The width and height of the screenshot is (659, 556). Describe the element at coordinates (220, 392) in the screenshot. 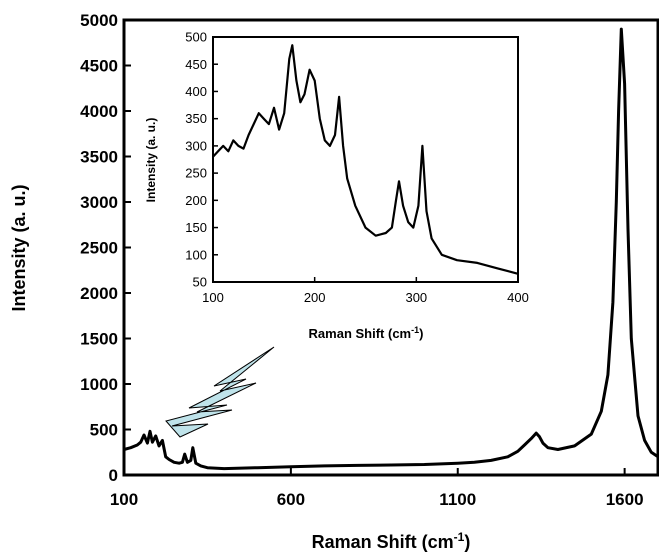

I see `lightning-bolt-icon` at that location.